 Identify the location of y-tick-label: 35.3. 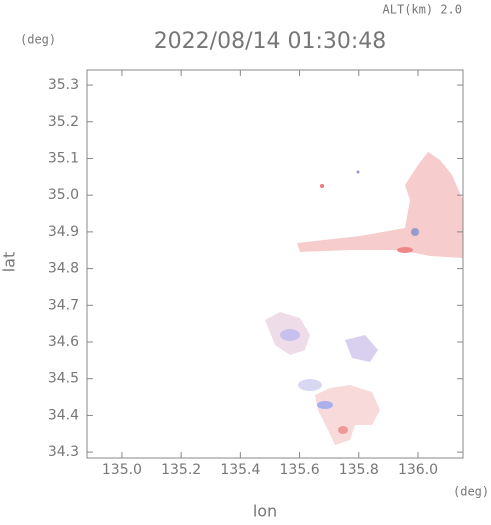
(63, 85).